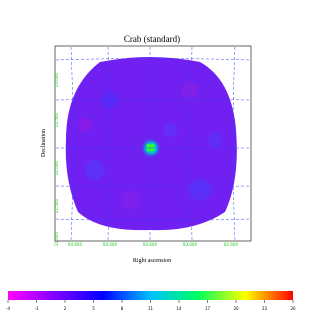 The image size is (320, 320). What do you see at coordinates (190, 244) in the screenshot?
I see `ra-label: 83.000` at bounding box center [190, 244].